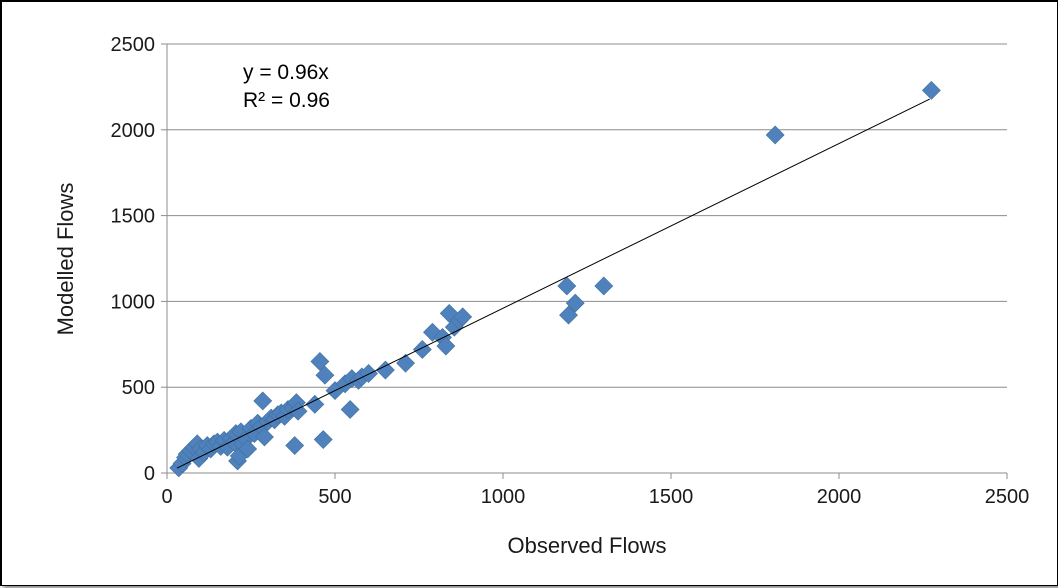 The width and height of the screenshot is (1058, 588). Describe the element at coordinates (133, 45) in the screenshot. I see `y-tick-label: 2500` at that location.